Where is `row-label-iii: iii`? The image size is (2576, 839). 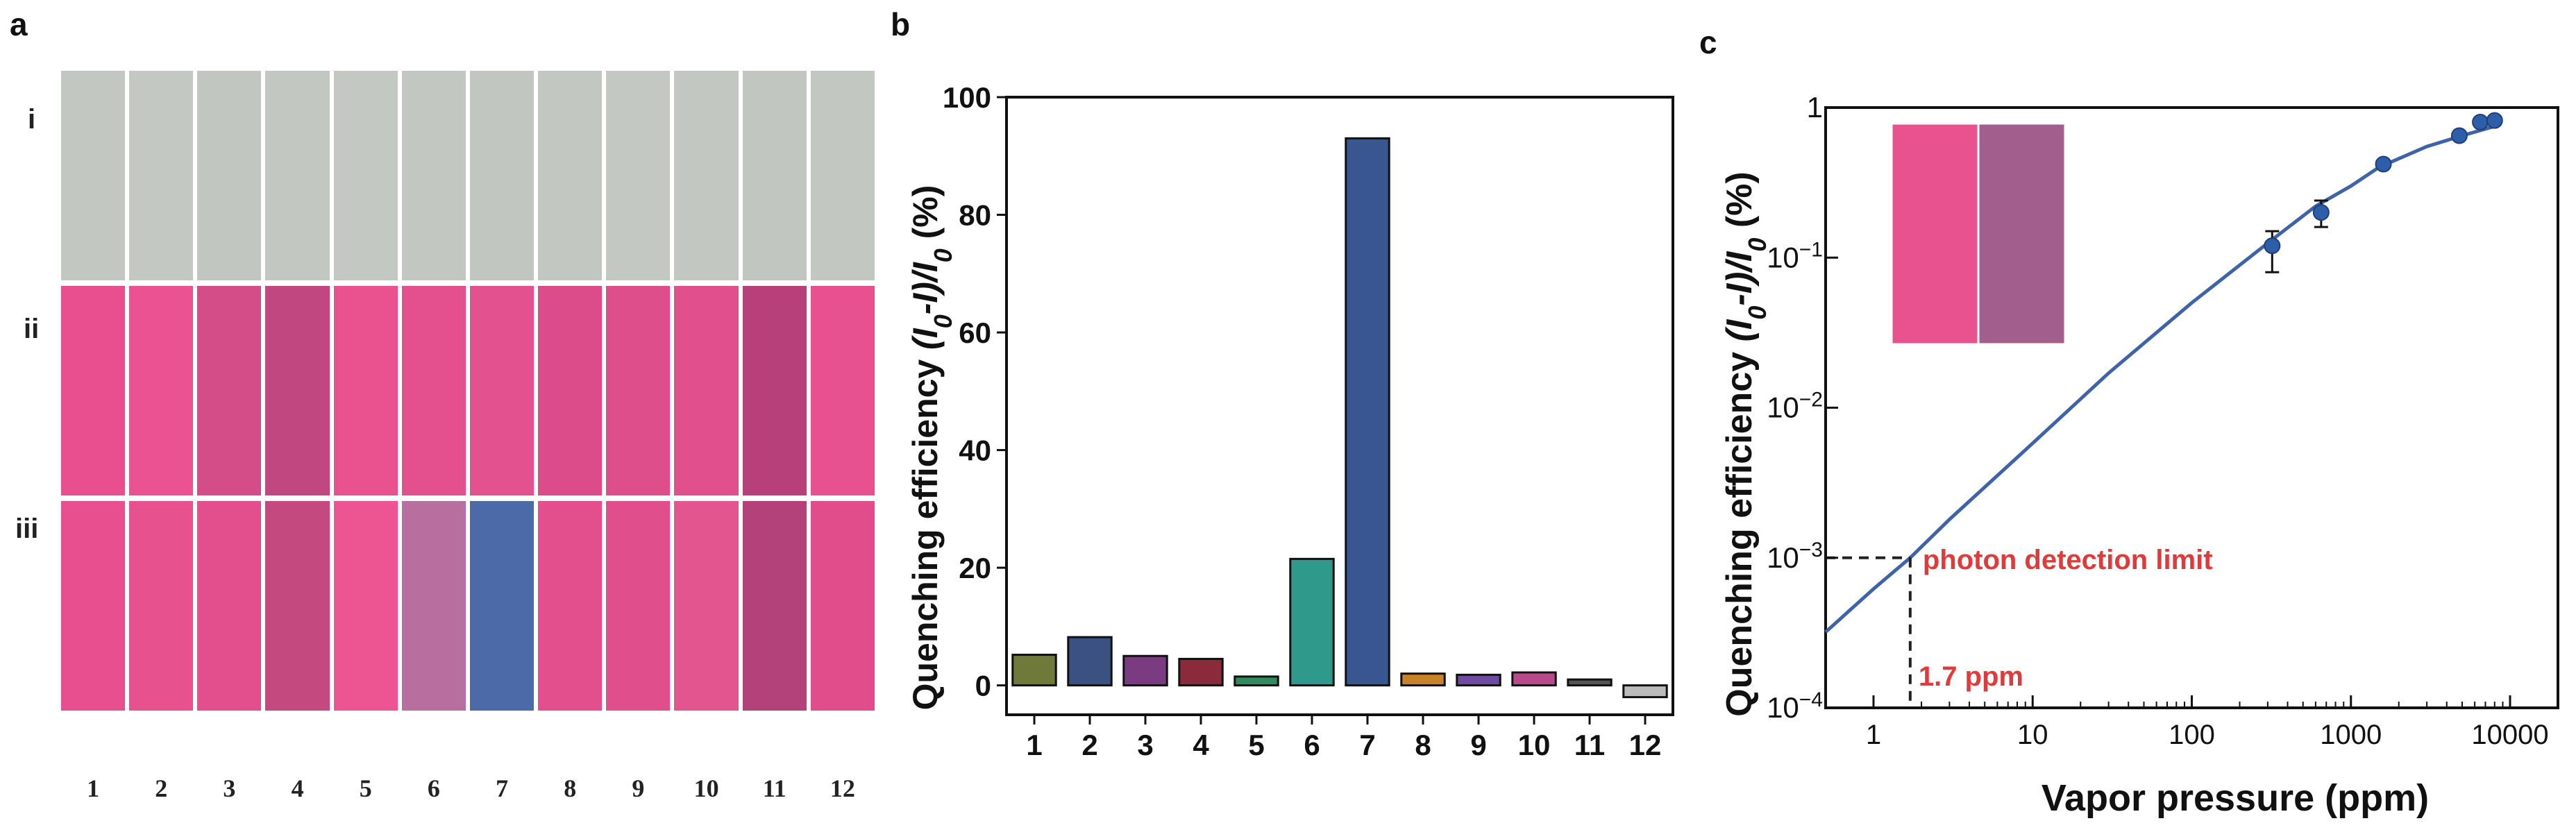 row-label-iii: iii is located at coordinates (27, 529).